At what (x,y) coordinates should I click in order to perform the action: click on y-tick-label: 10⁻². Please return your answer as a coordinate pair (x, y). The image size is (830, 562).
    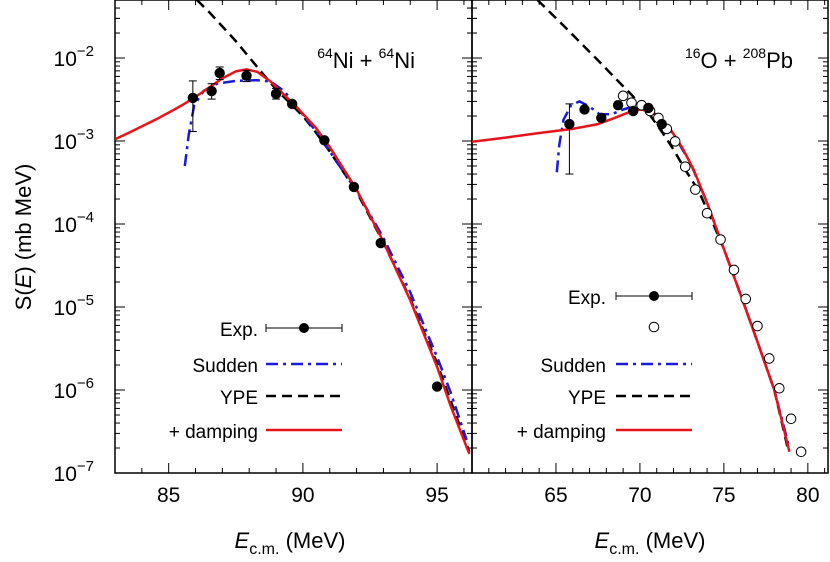
    Looking at the image, I should click on (74, 57).